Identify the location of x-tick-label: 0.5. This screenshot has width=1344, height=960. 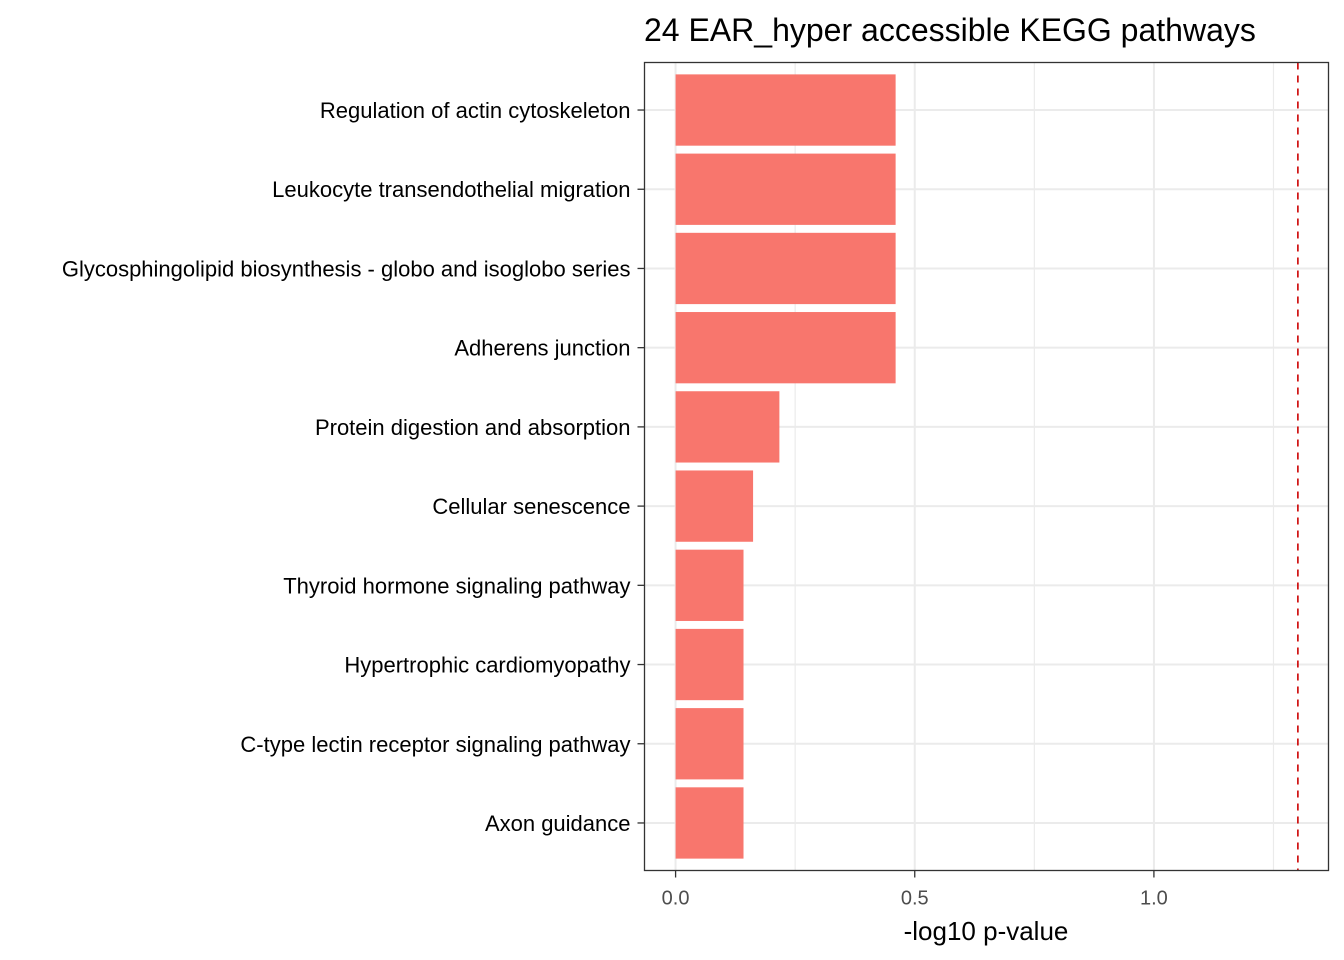
(915, 899).